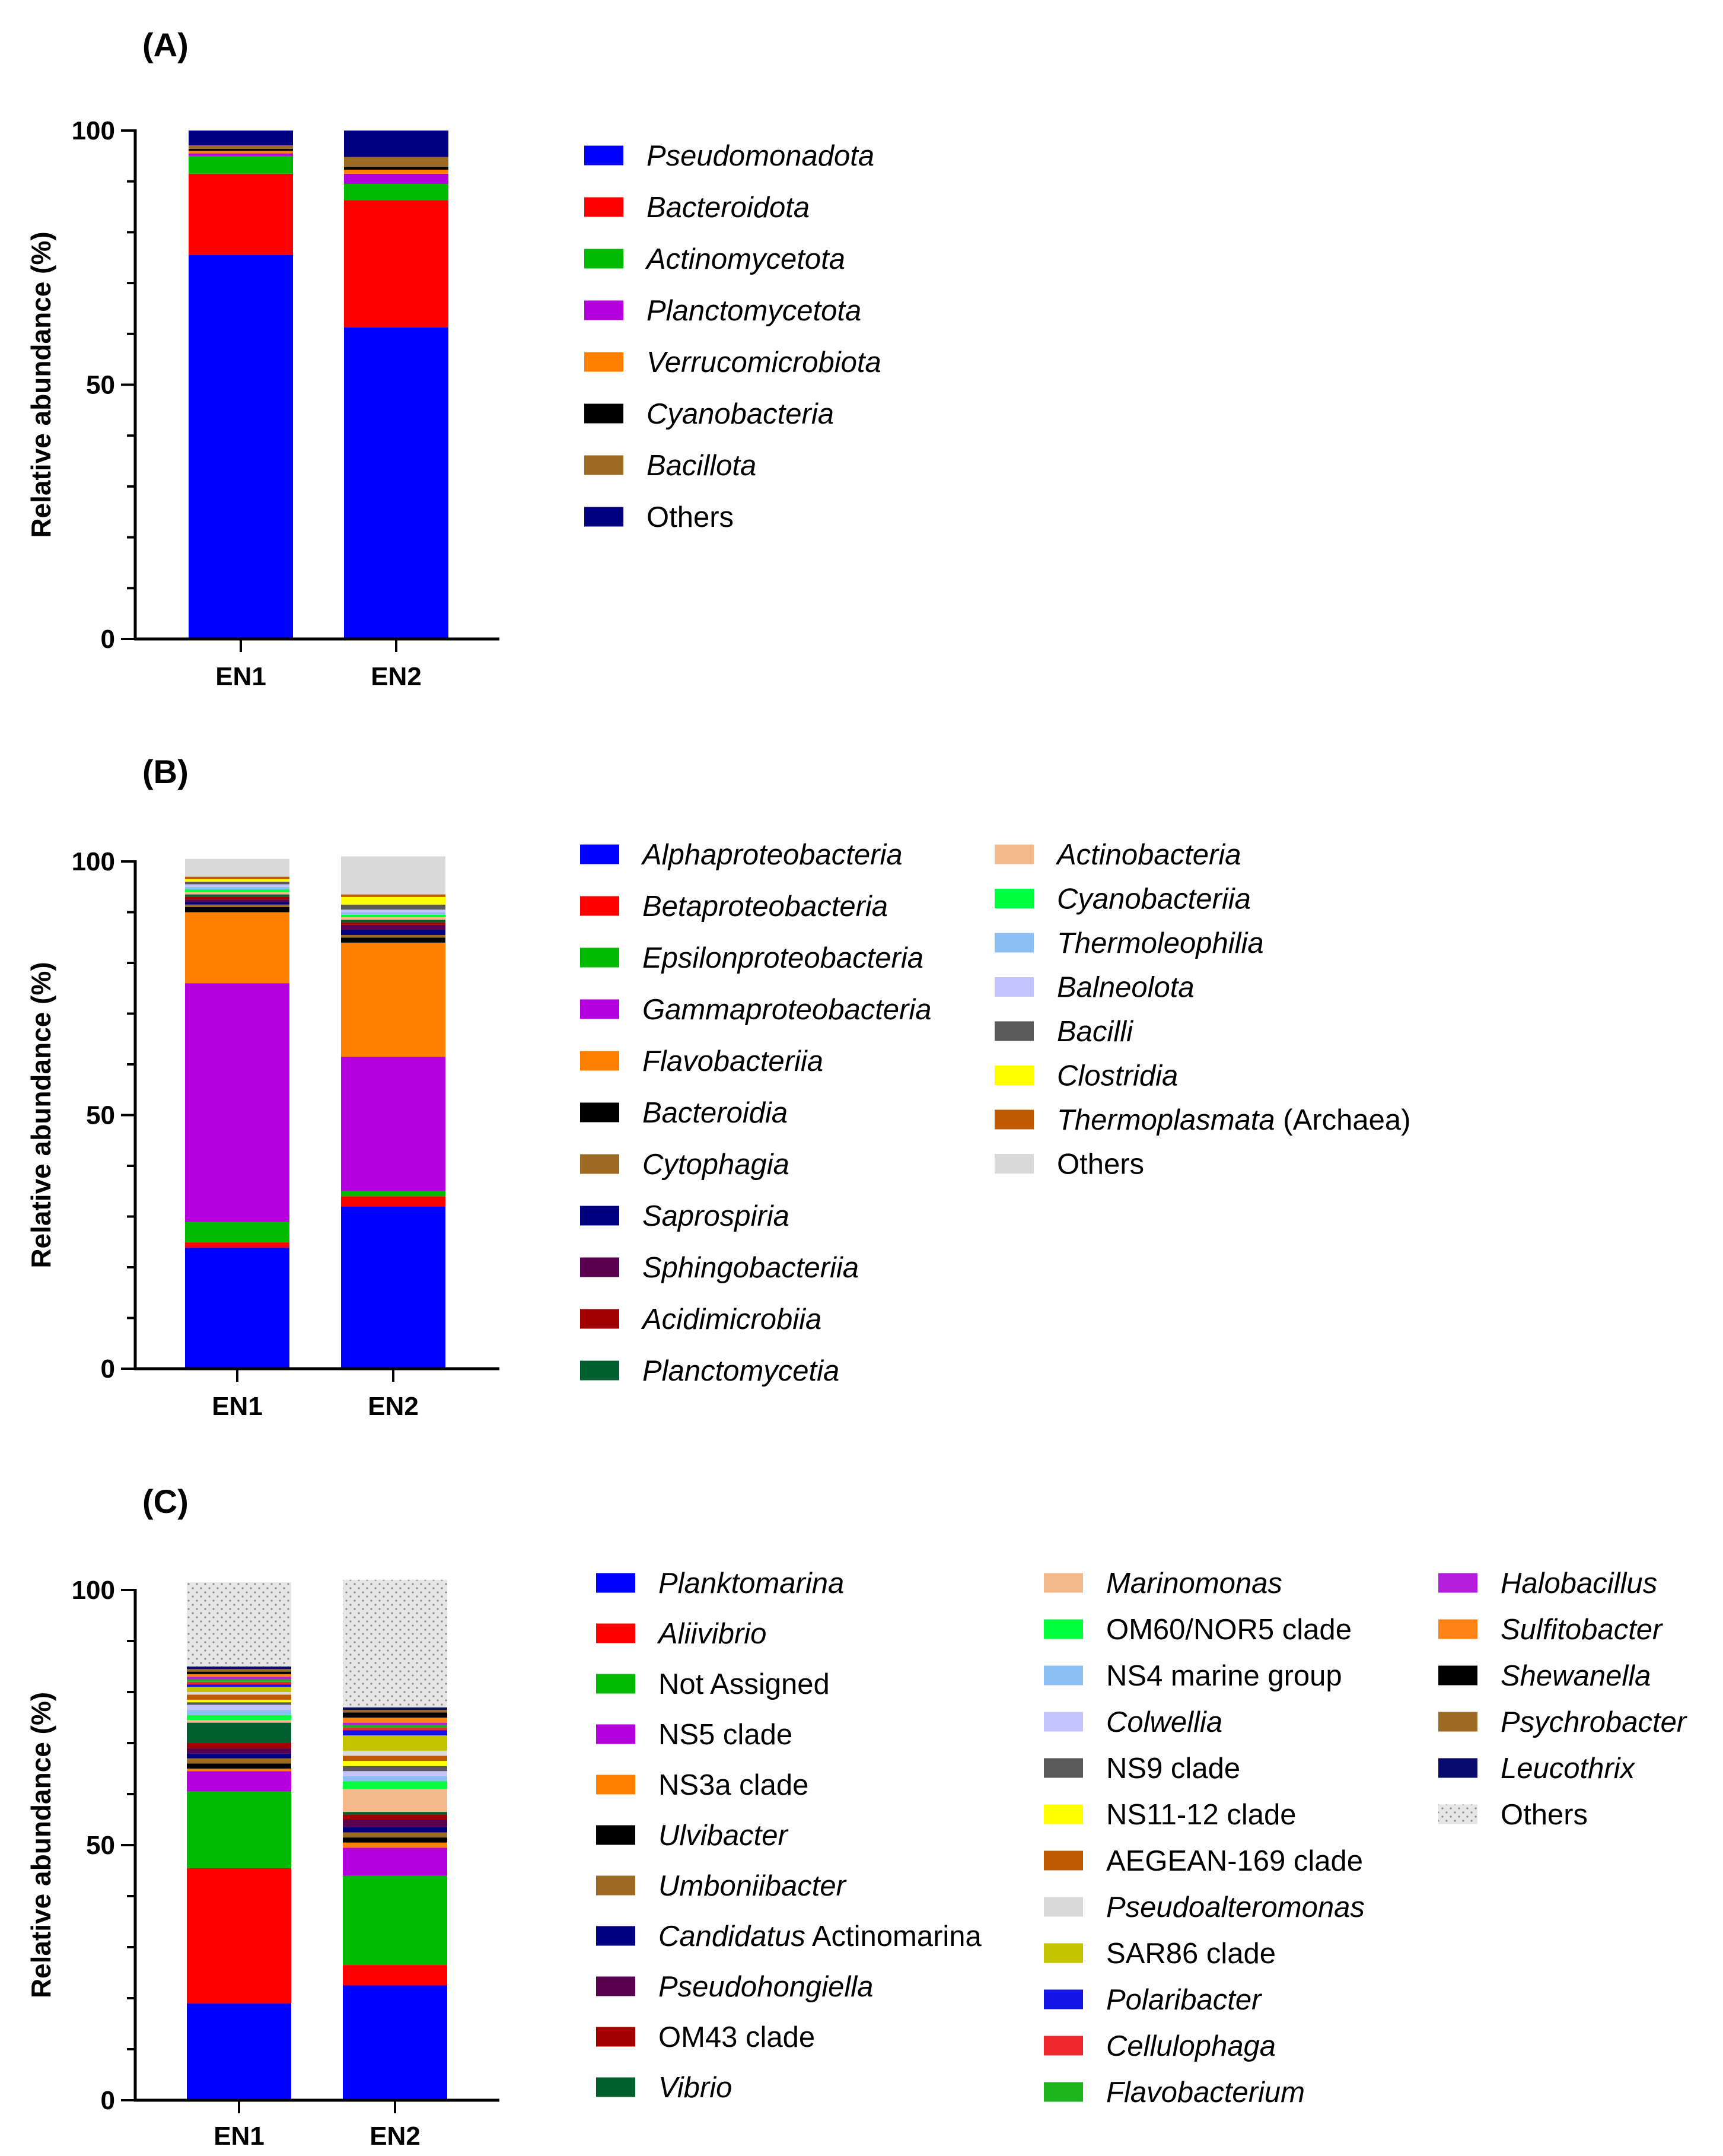  I want to click on legend-swatch-saprospiria, so click(599, 1216).